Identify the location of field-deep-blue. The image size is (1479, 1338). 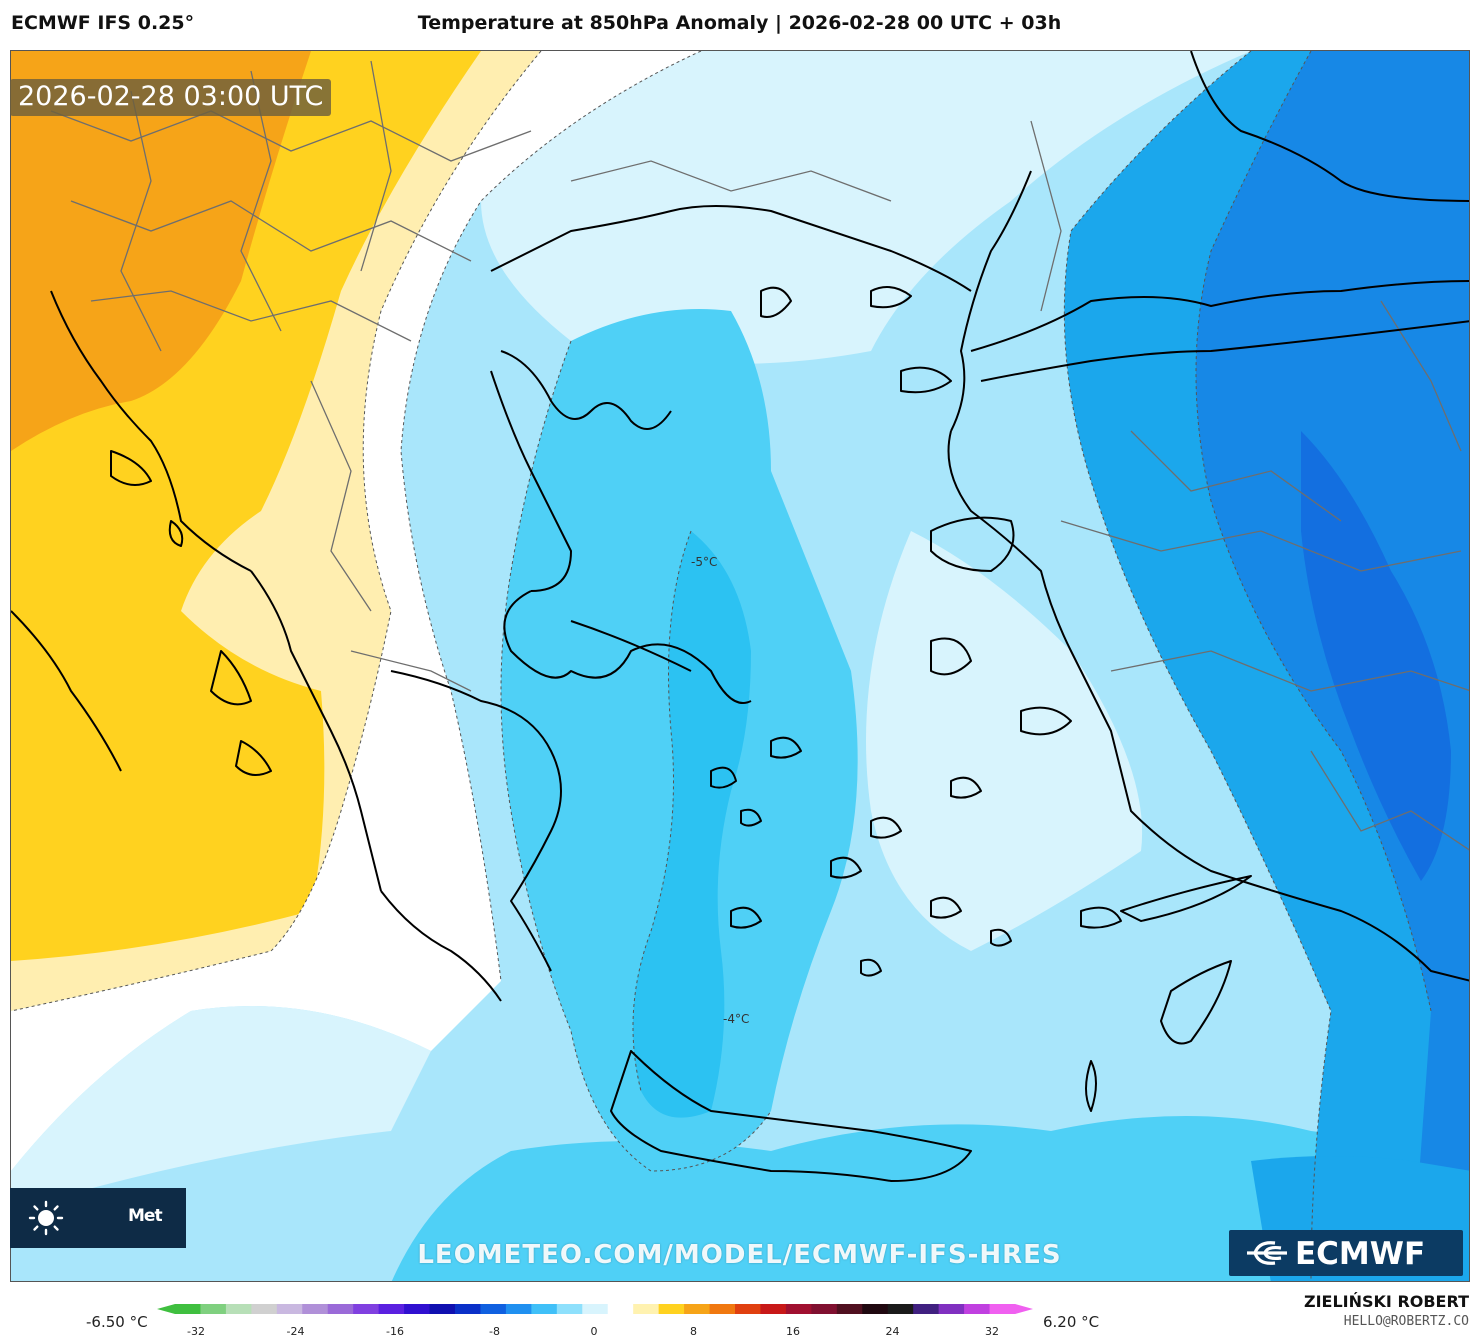
(1376, 656).